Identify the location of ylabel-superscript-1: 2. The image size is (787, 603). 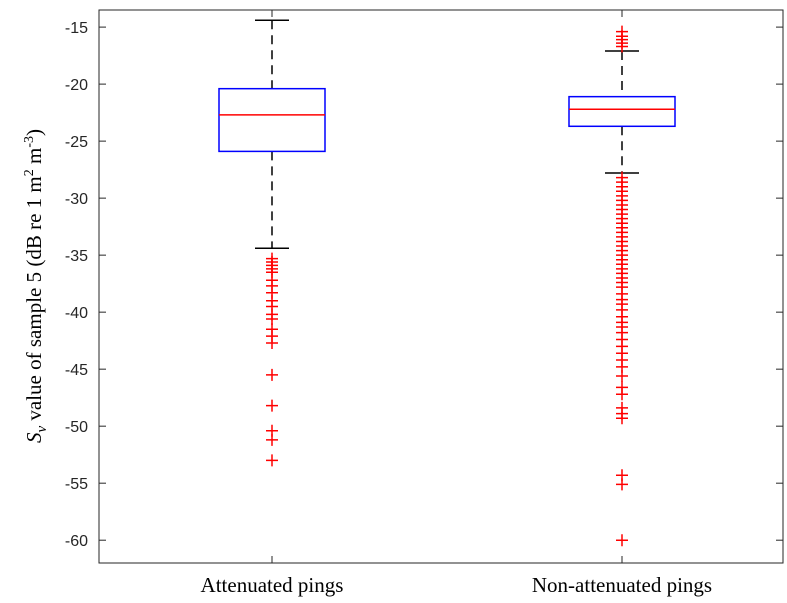
(29, 172).